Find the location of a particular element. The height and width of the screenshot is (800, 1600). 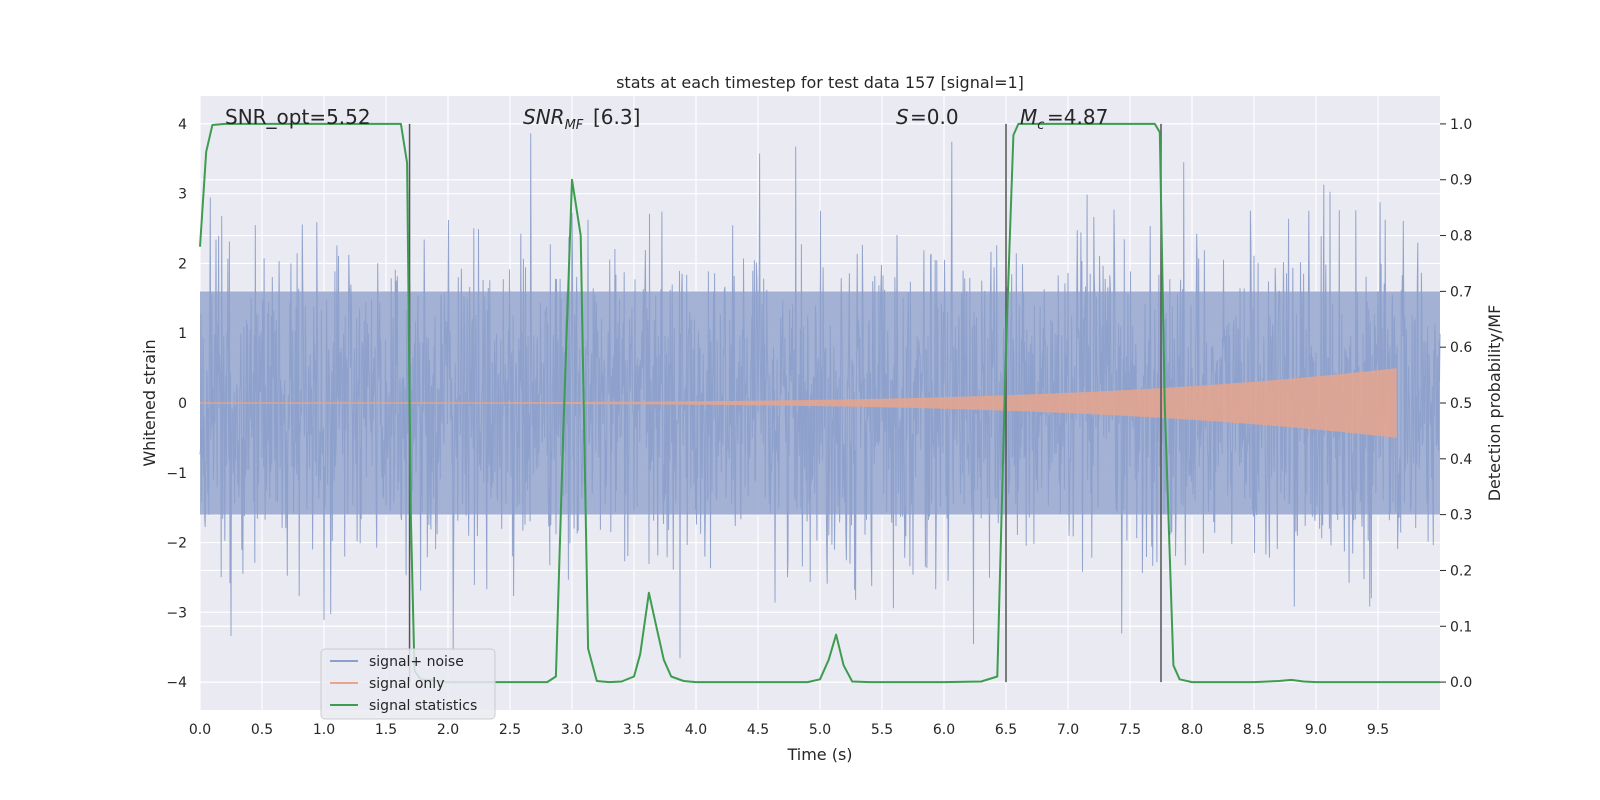

y-right-tick-label-8: 0.2 is located at coordinates (1461, 571).